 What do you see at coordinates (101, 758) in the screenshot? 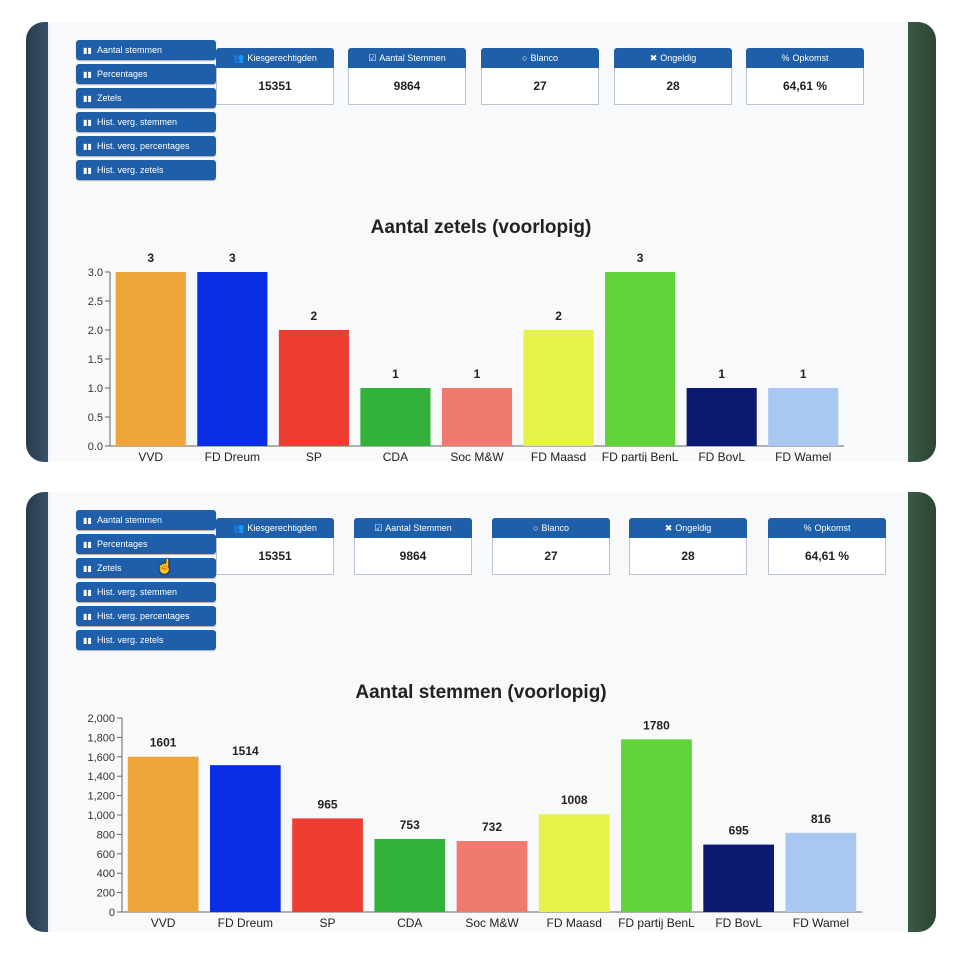
I see `y-tick-label: 1,600` at bounding box center [101, 758].